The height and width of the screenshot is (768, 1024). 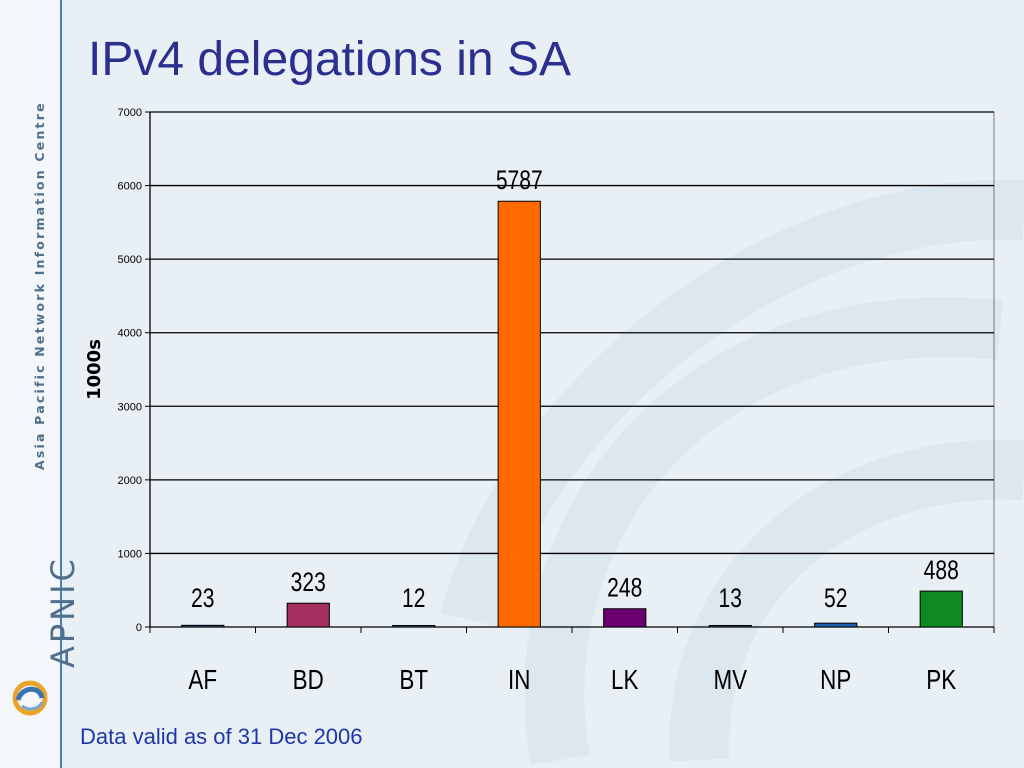 What do you see at coordinates (130, 481) in the screenshot?
I see `y-tick-label: 2000` at bounding box center [130, 481].